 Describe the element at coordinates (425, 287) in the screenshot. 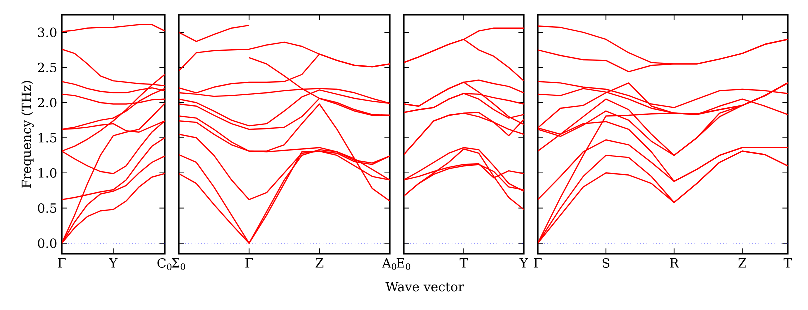

I see `x-axis-title: Wave vector` at that location.